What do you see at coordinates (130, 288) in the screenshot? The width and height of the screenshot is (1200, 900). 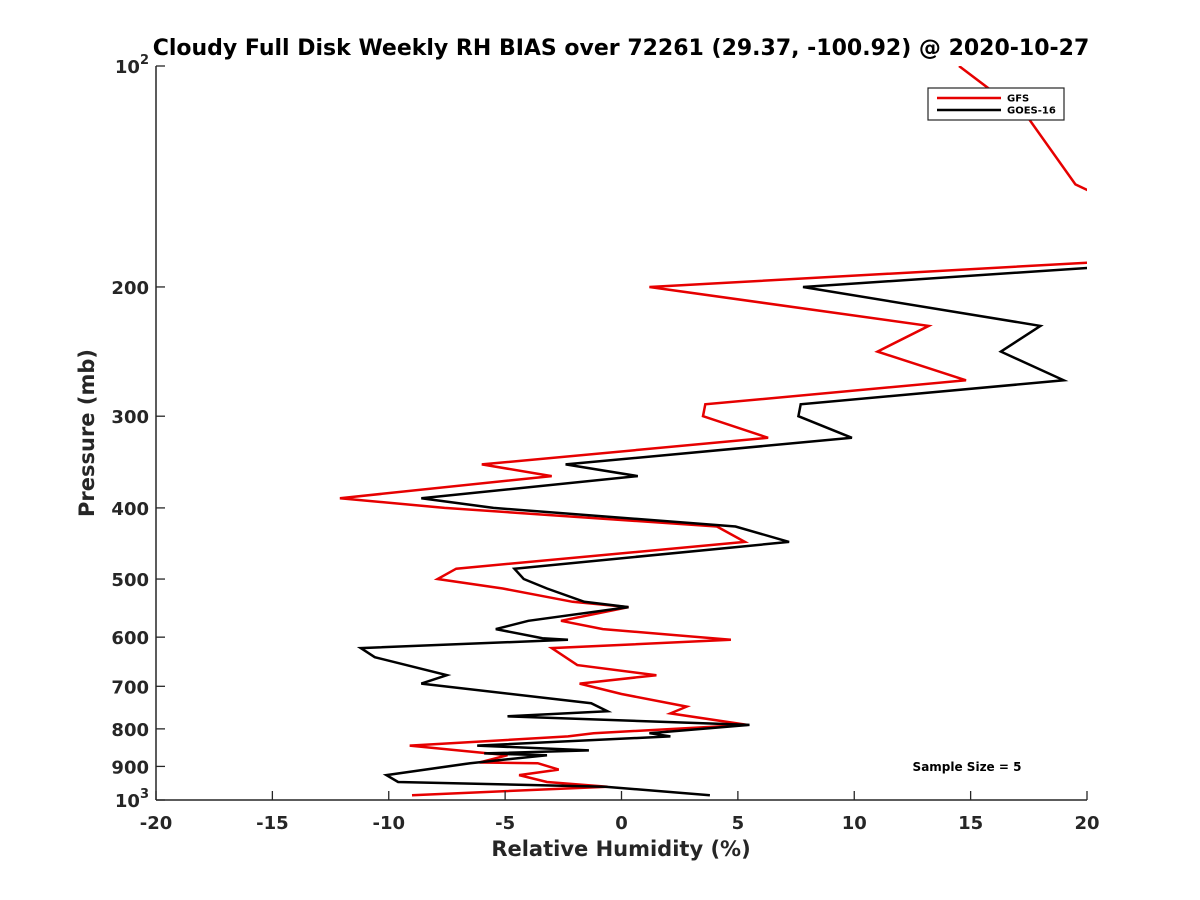 I see `y-tick-label: 200` at bounding box center [130, 288].